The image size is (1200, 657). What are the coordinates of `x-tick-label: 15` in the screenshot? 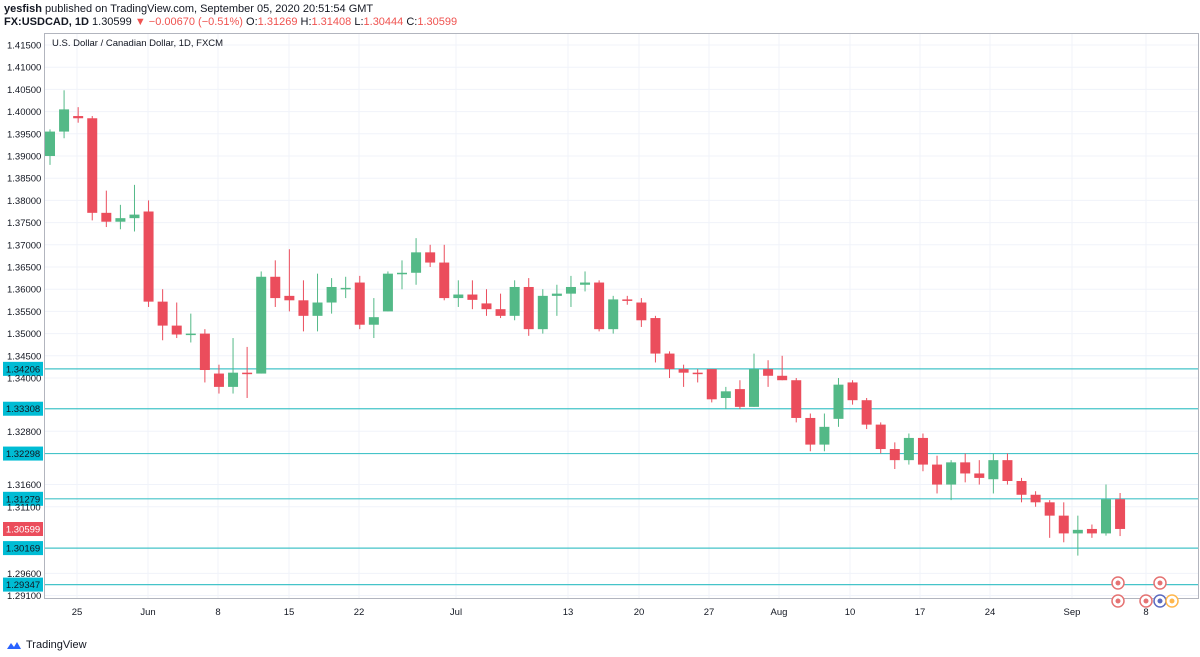 It's located at (289, 612).